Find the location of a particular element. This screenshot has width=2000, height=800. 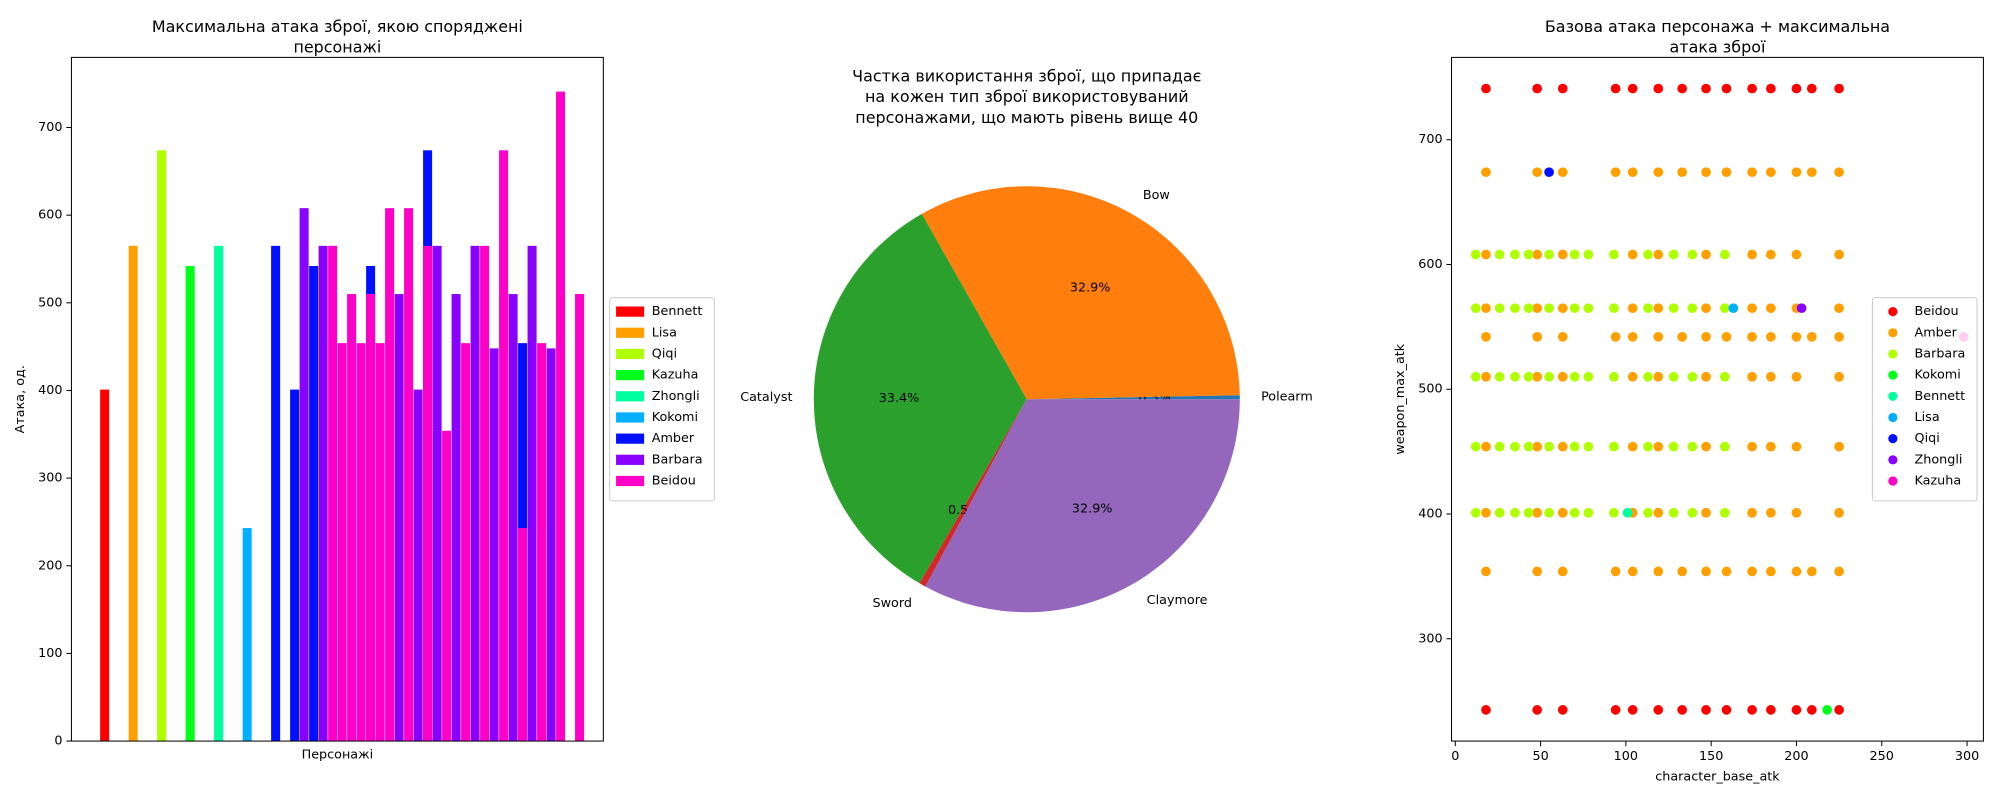

y-tick-label: 600 is located at coordinates (1430, 264).